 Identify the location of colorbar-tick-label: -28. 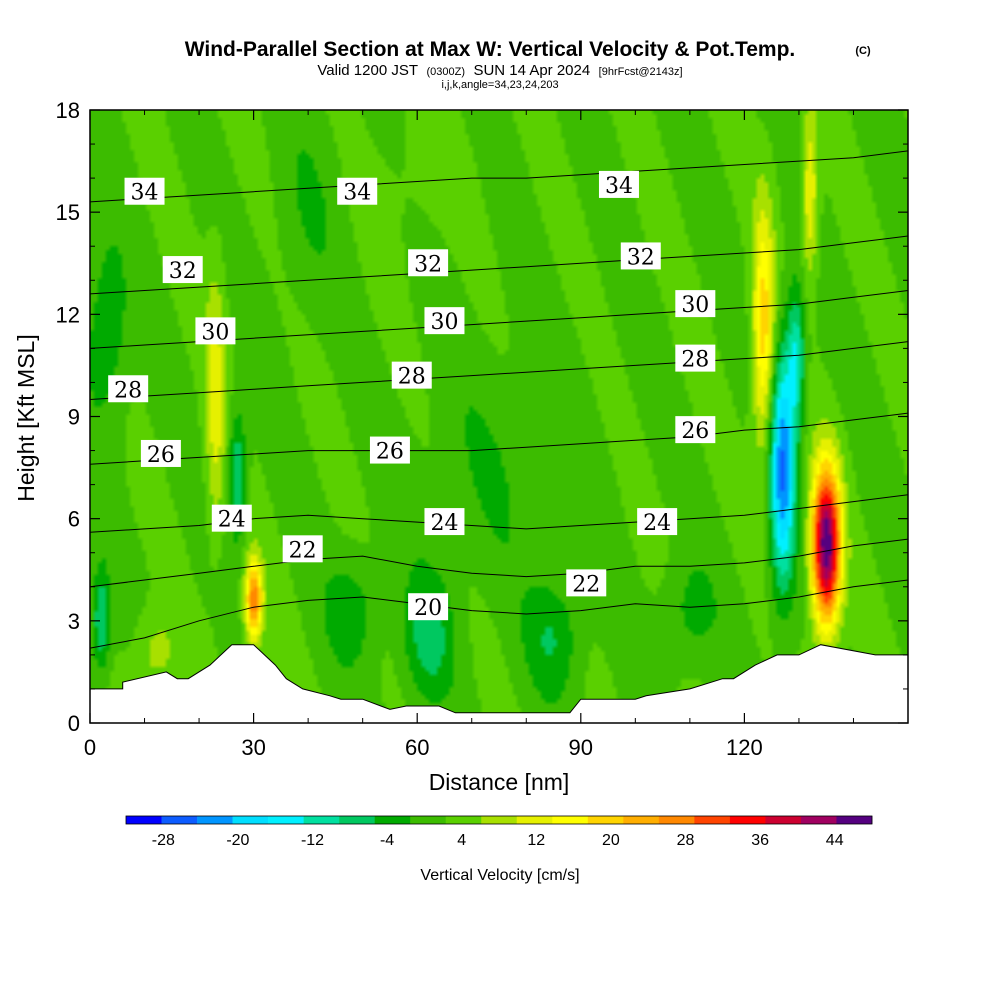
(163, 840).